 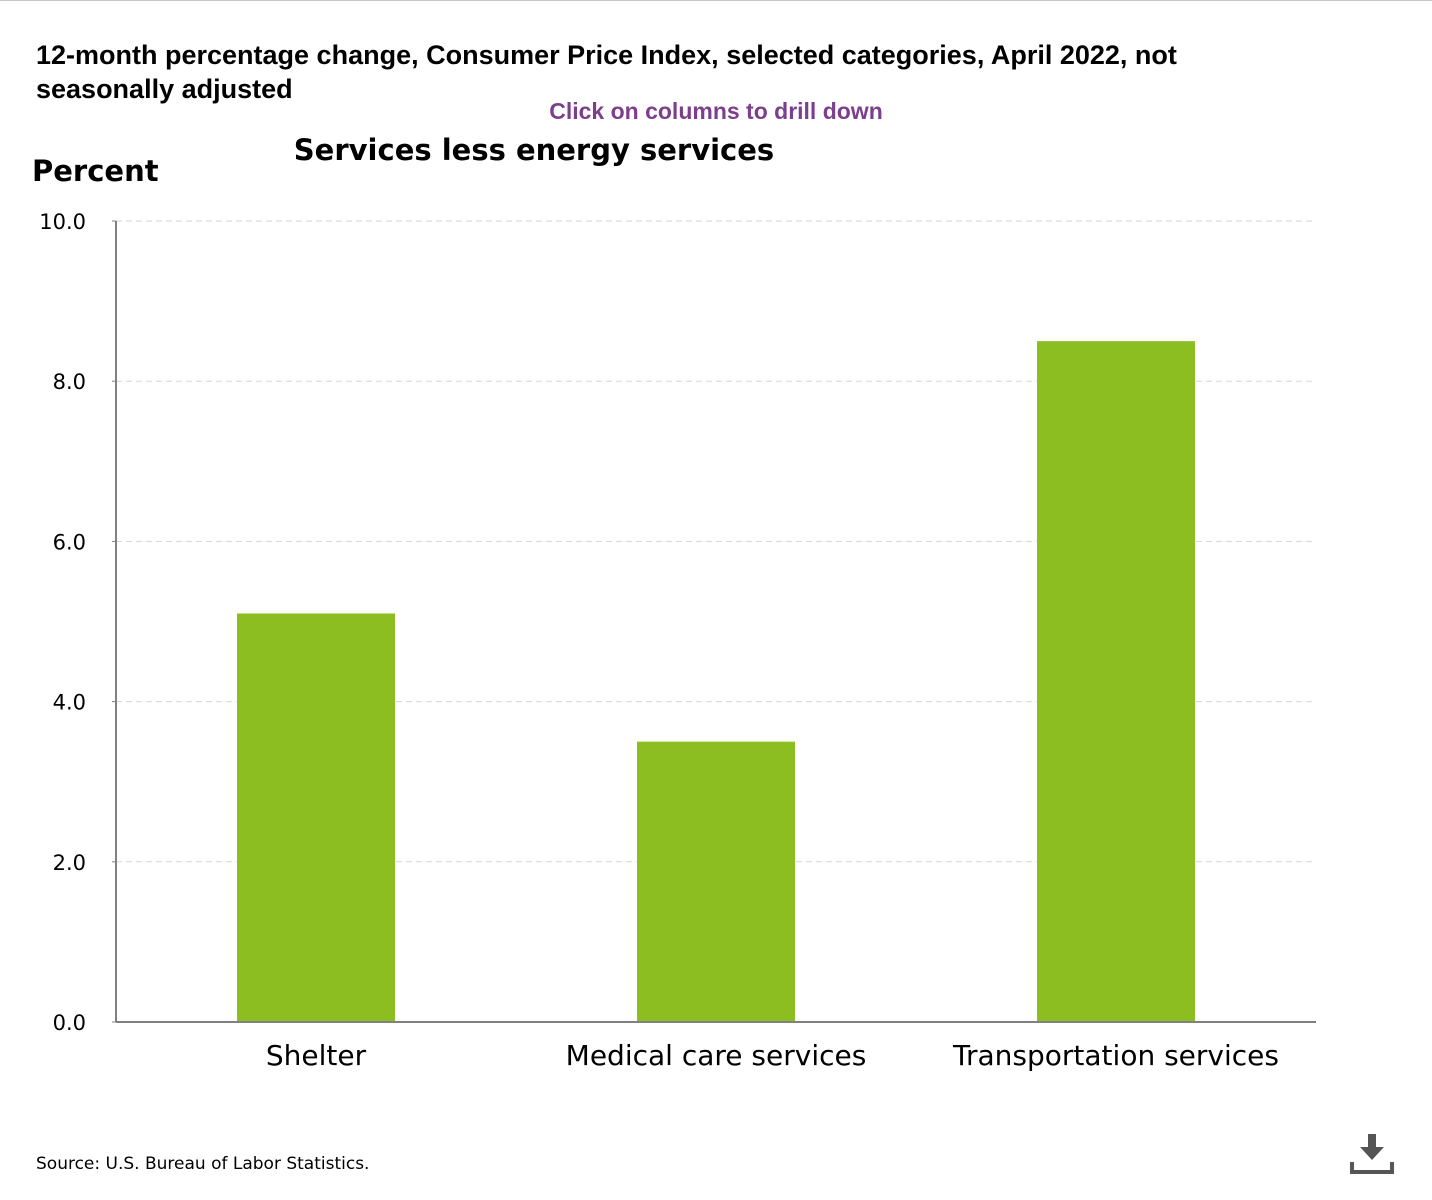 What do you see at coordinates (534, 150) in the screenshot?
I see `chart-title: Services less energy services` at bounding box center [534, 150].